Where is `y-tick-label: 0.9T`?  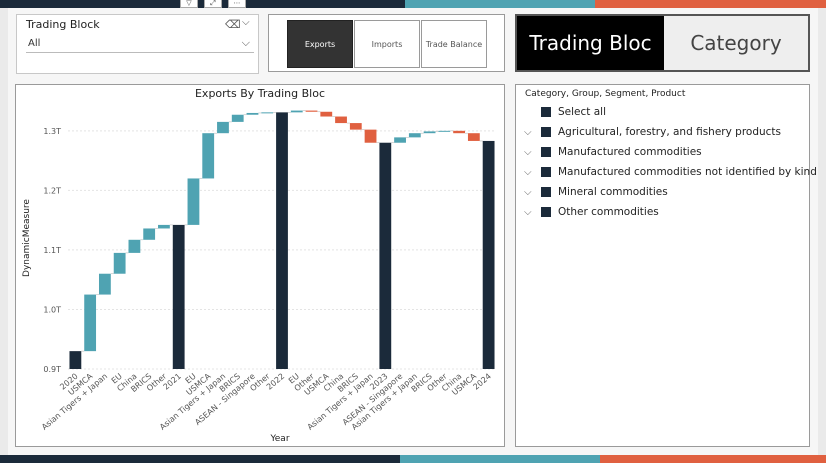
y-tick-label: 0.9T is located at coordinates (52, 369).